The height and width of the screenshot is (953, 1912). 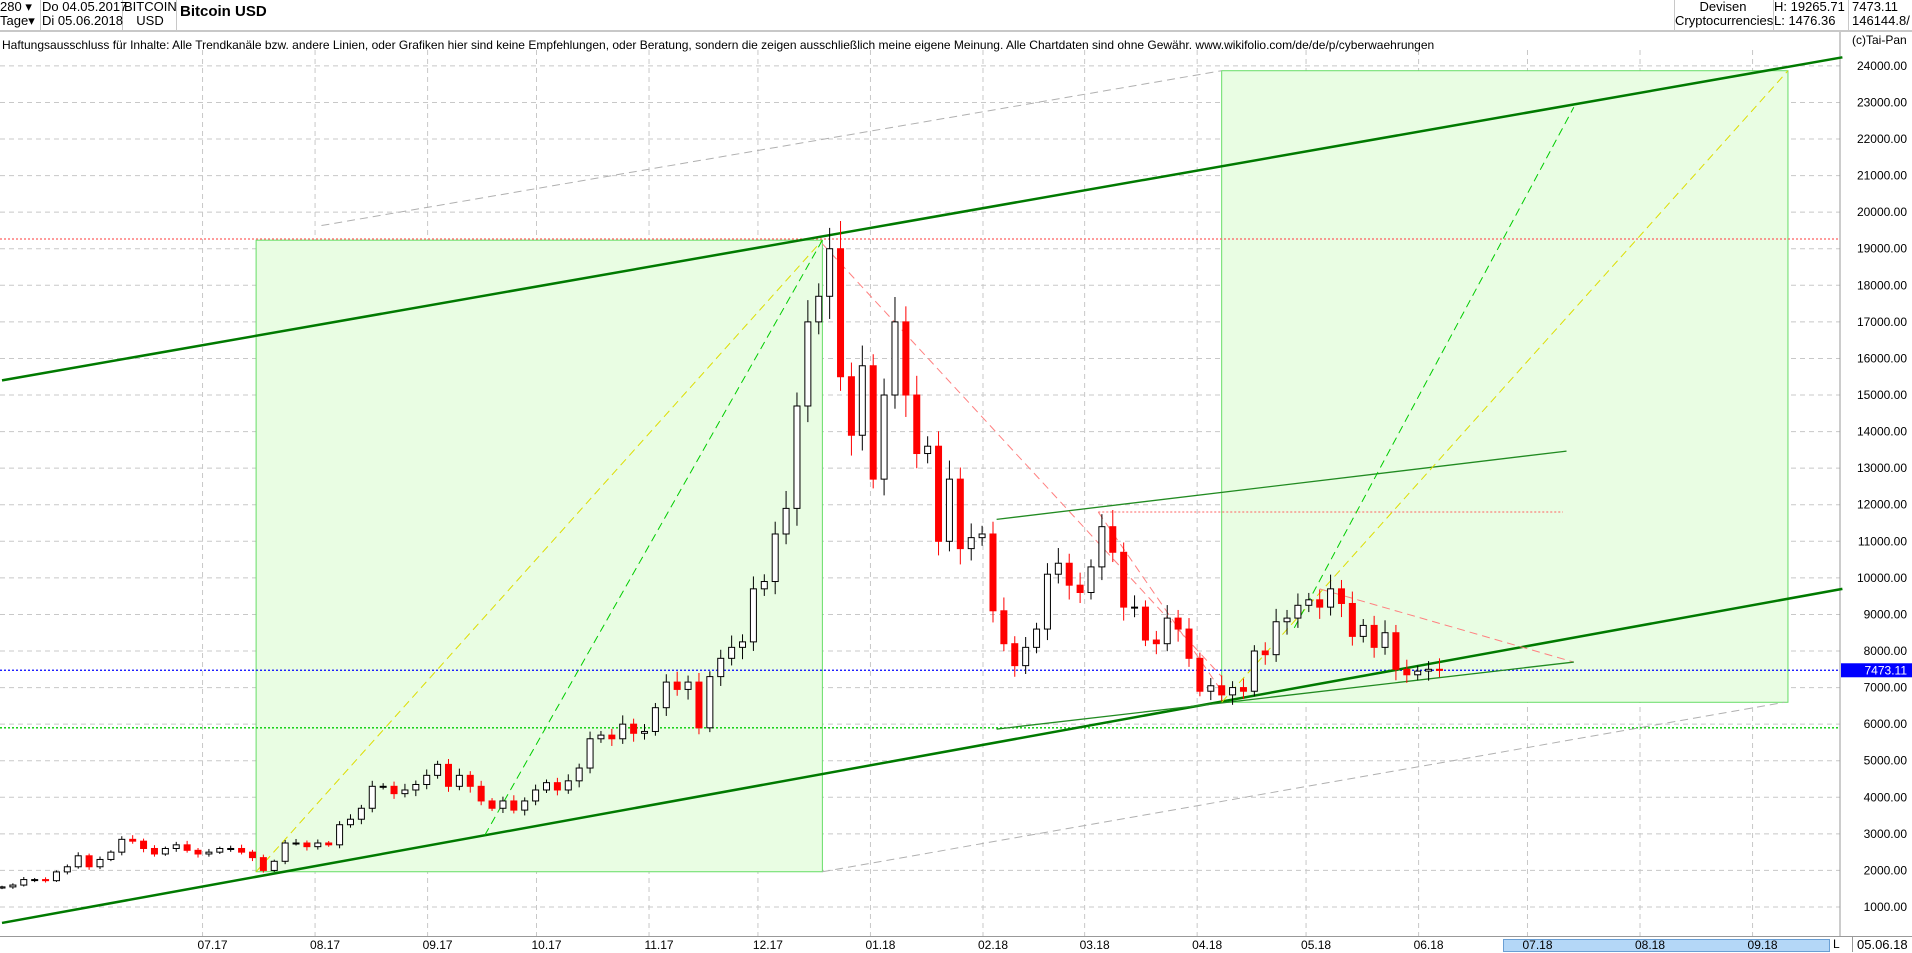 What do you see at coordinates (11, 7) in the screenshot?
I see `period-count: 280` at bounding box center [11, 7].